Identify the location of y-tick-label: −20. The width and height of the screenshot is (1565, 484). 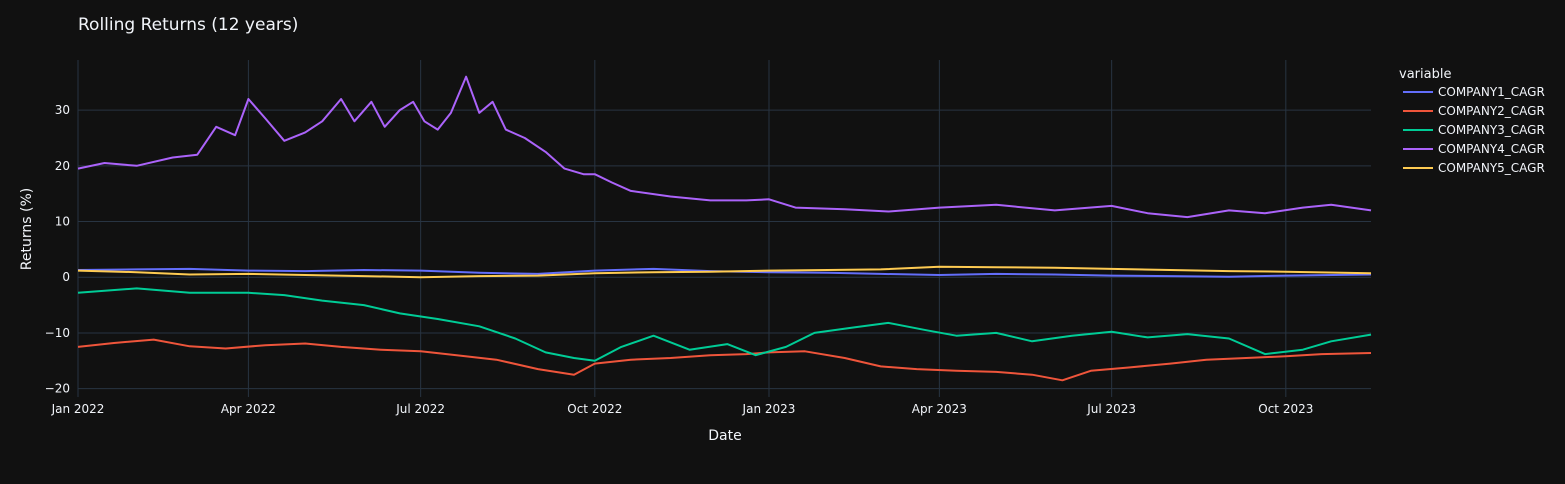
(57, 389).